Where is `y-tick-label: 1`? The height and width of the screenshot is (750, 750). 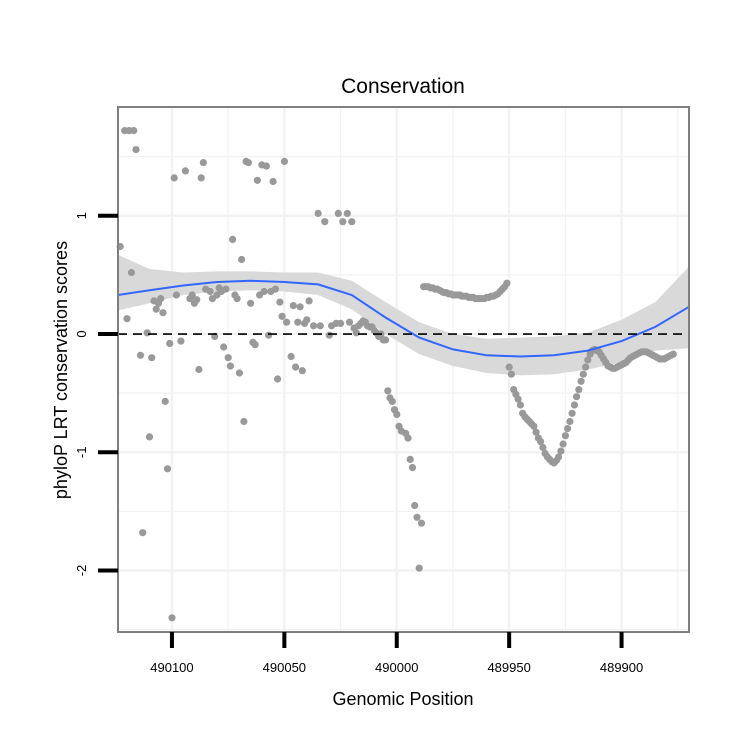 y-tick-label: 1 is located at coordinates (81, 215).